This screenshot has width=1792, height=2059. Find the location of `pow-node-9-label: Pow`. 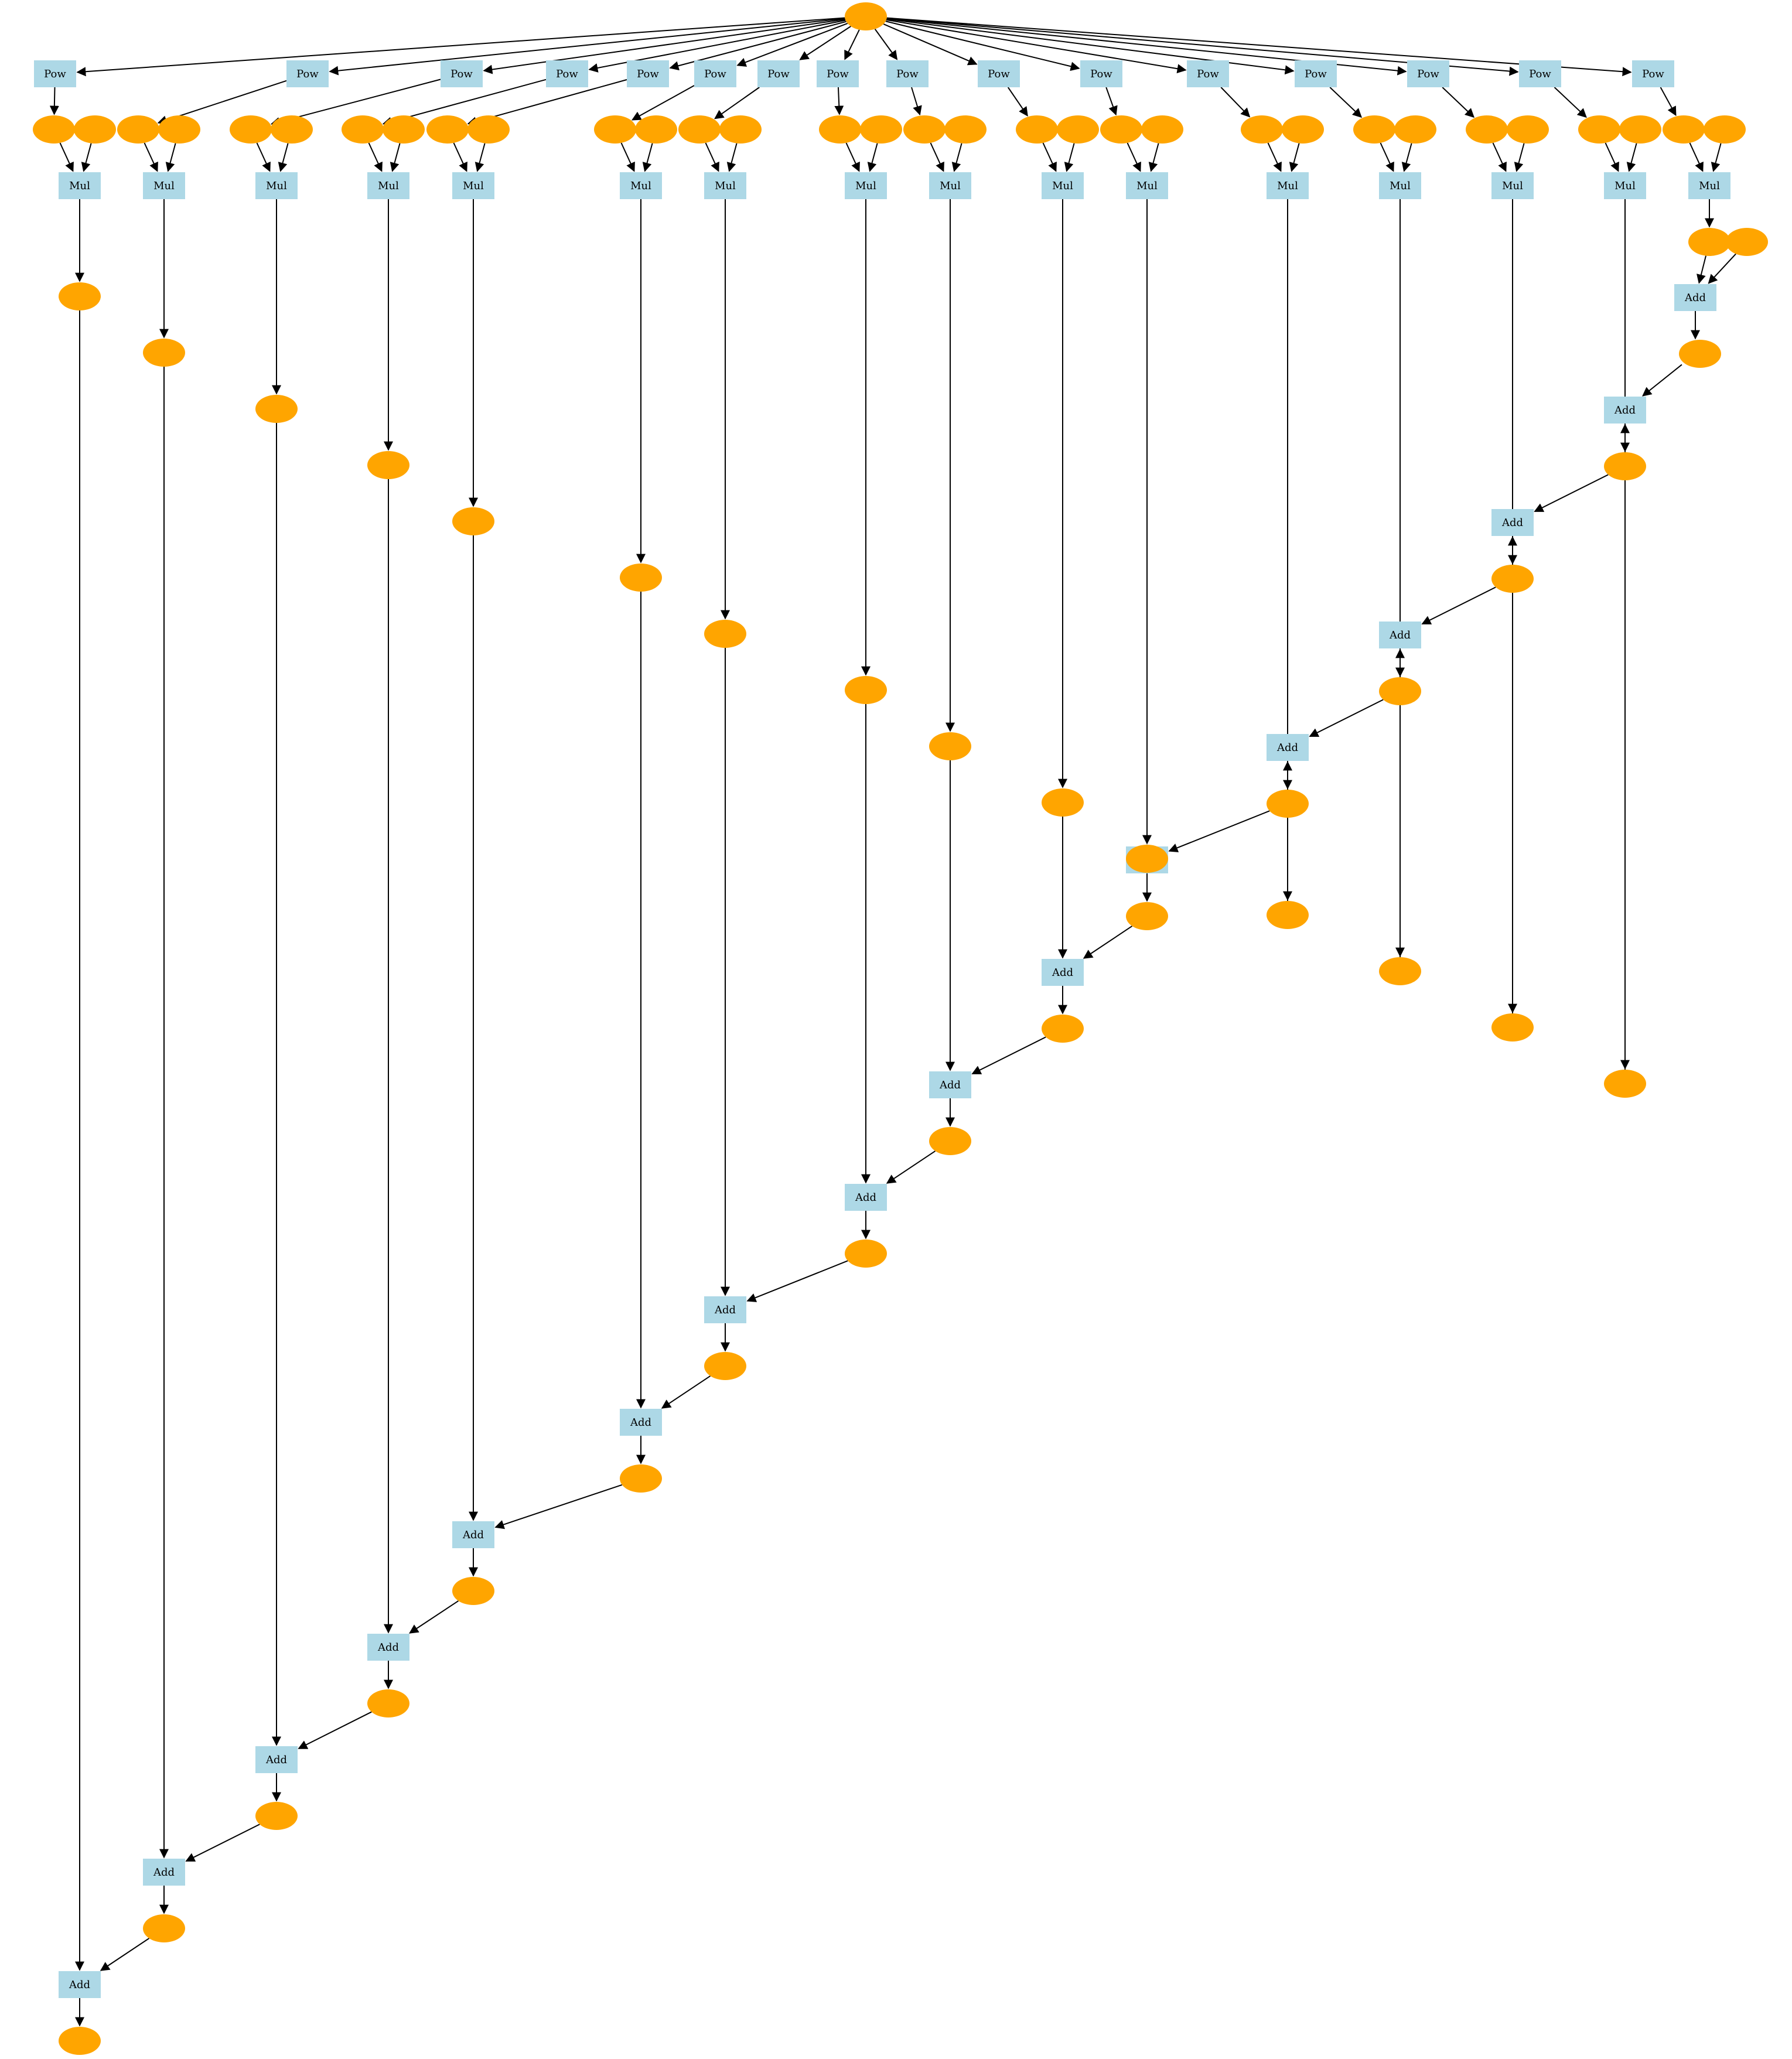

pow-node-9-label: Pow is located at coordinates (907, 74).